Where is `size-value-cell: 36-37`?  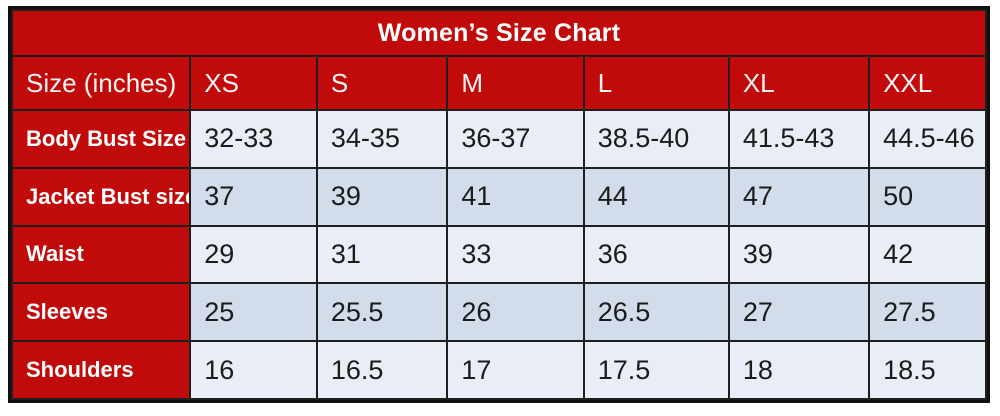 size-value-cell: 36-37 is located at coordinates (515, 139).